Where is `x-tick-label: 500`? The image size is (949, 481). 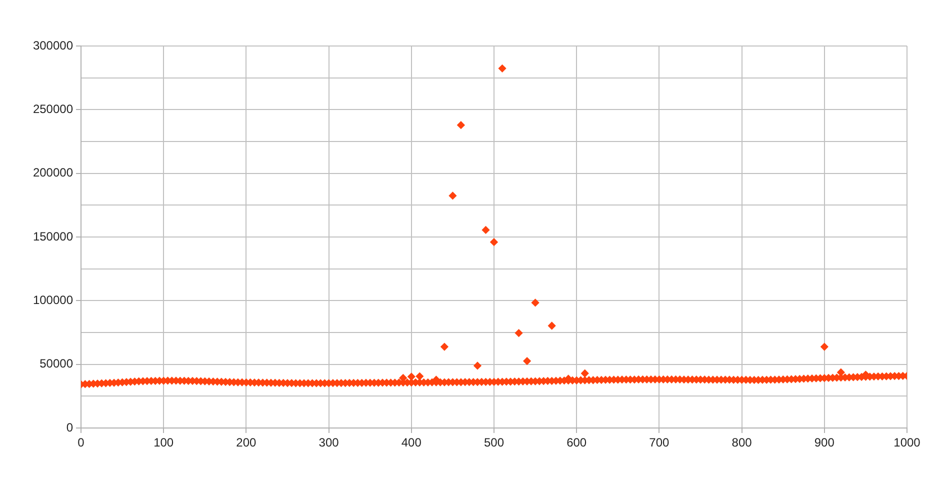 x-tick-label: 500 is located at coordinates (494, 443).